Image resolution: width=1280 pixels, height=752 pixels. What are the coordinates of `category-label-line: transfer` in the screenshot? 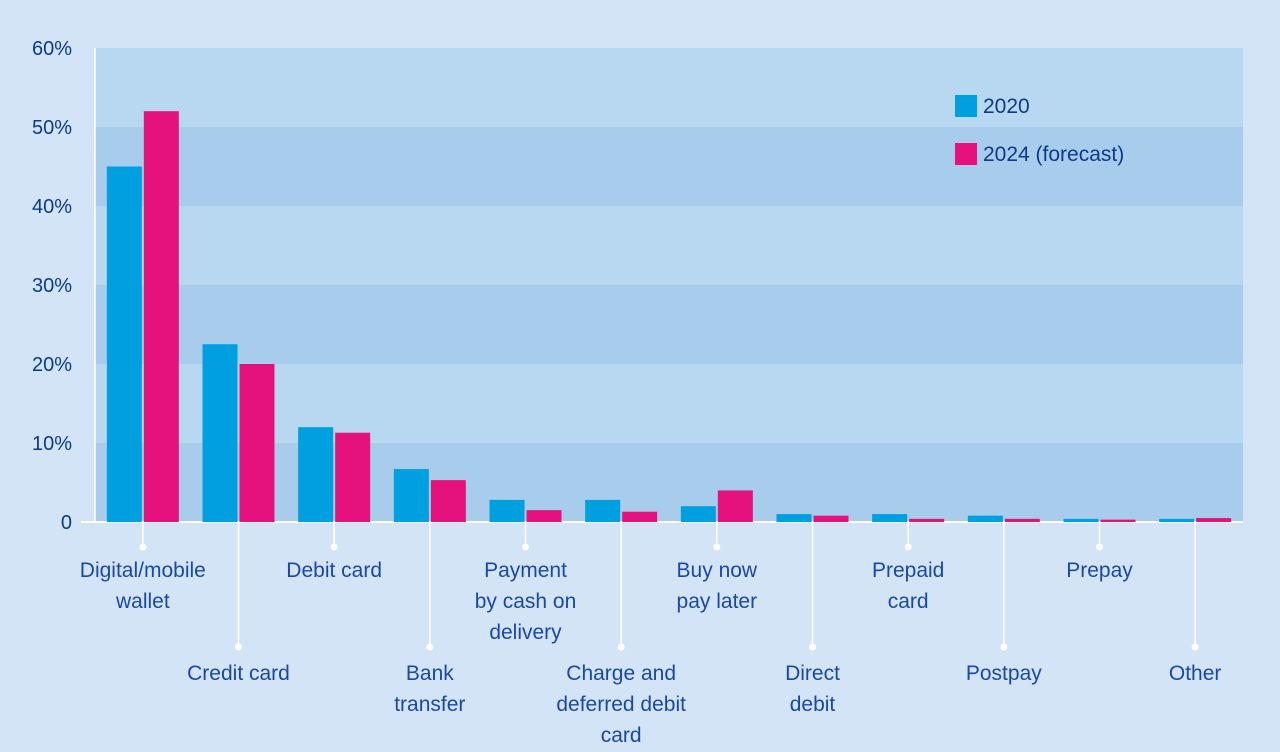 It's located at (429, 704).